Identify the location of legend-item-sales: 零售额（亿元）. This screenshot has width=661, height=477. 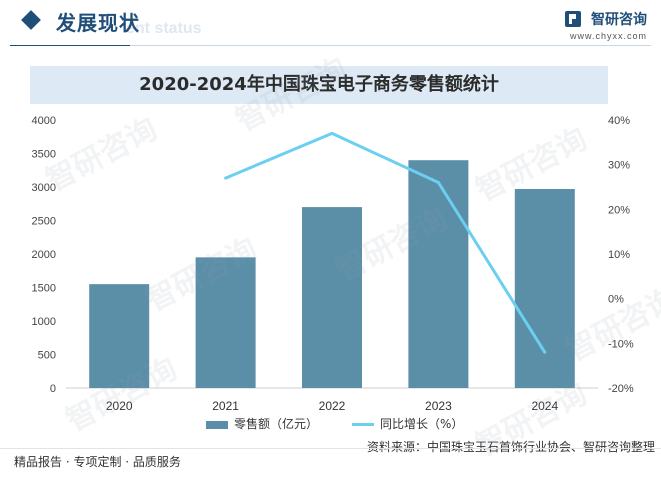
(262, 424).